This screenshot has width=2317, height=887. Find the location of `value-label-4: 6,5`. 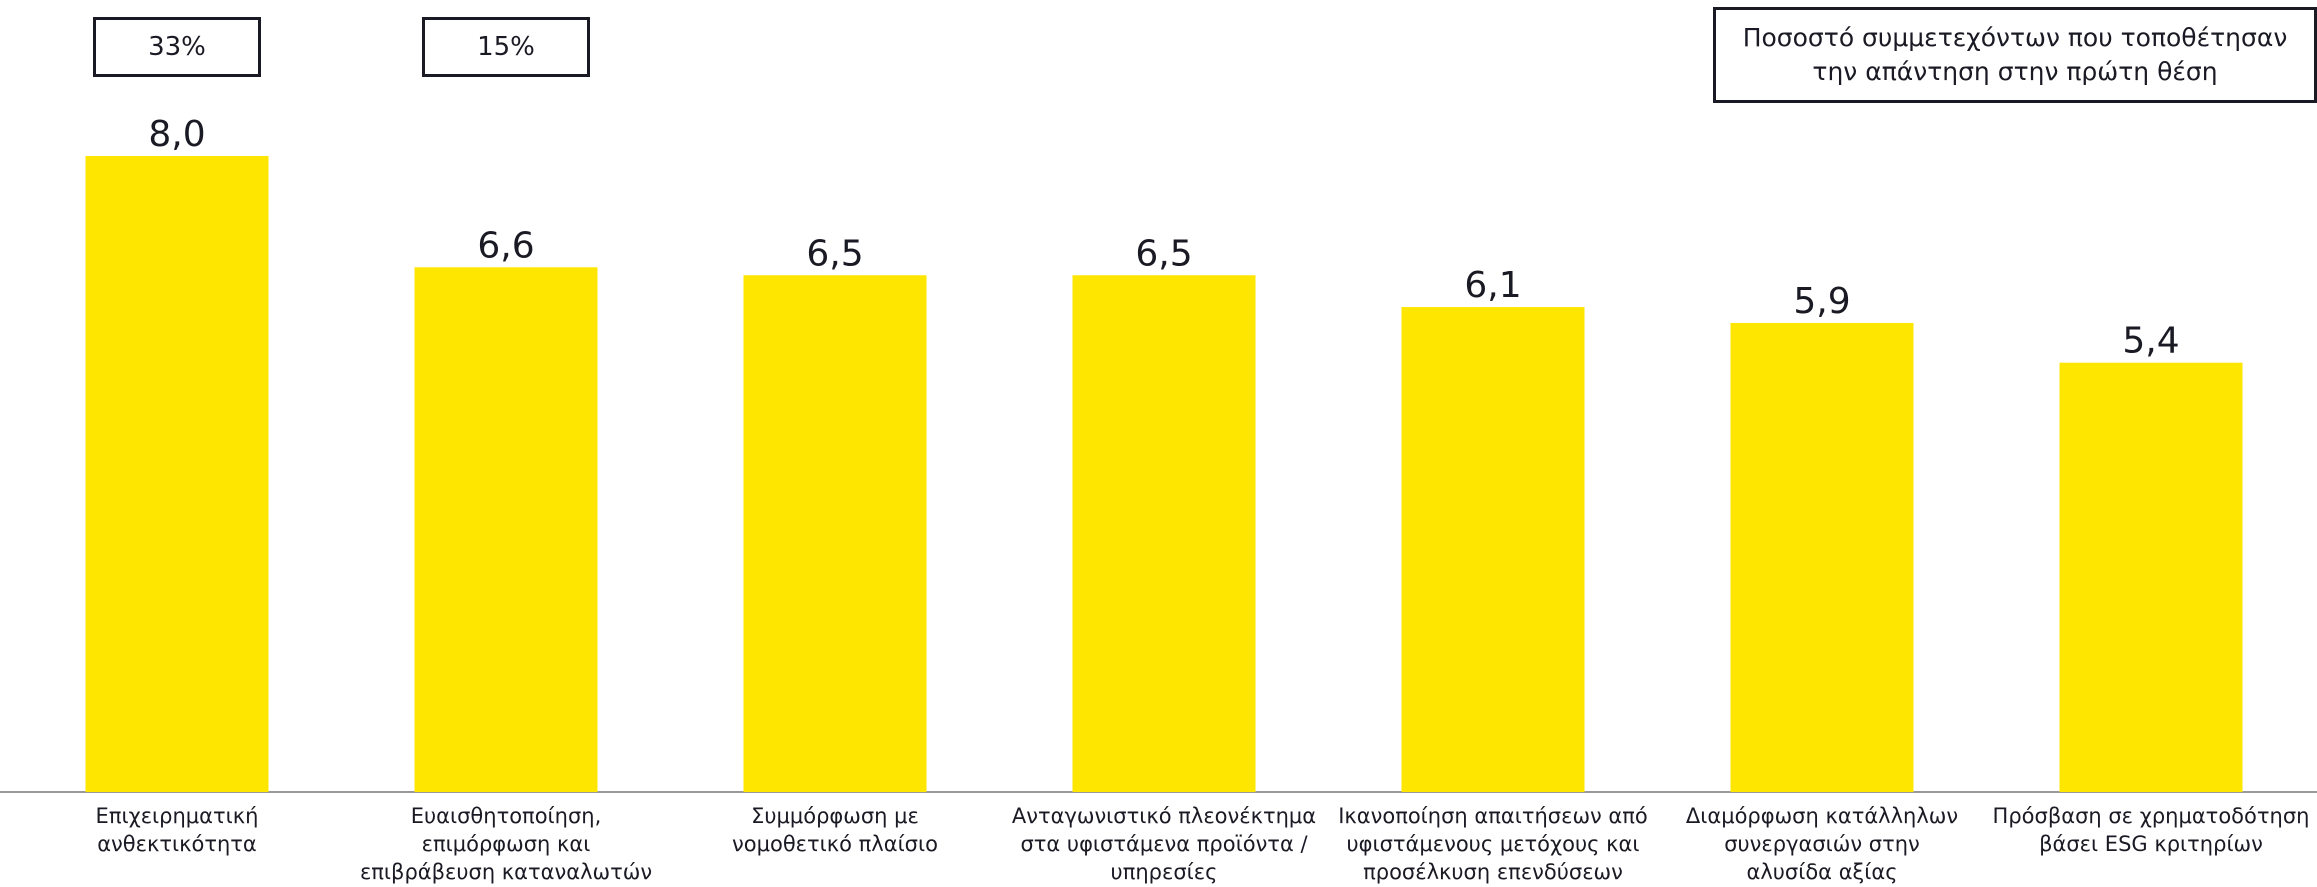

value-label-4: 6,5 is located at coordinates (1163, 253).